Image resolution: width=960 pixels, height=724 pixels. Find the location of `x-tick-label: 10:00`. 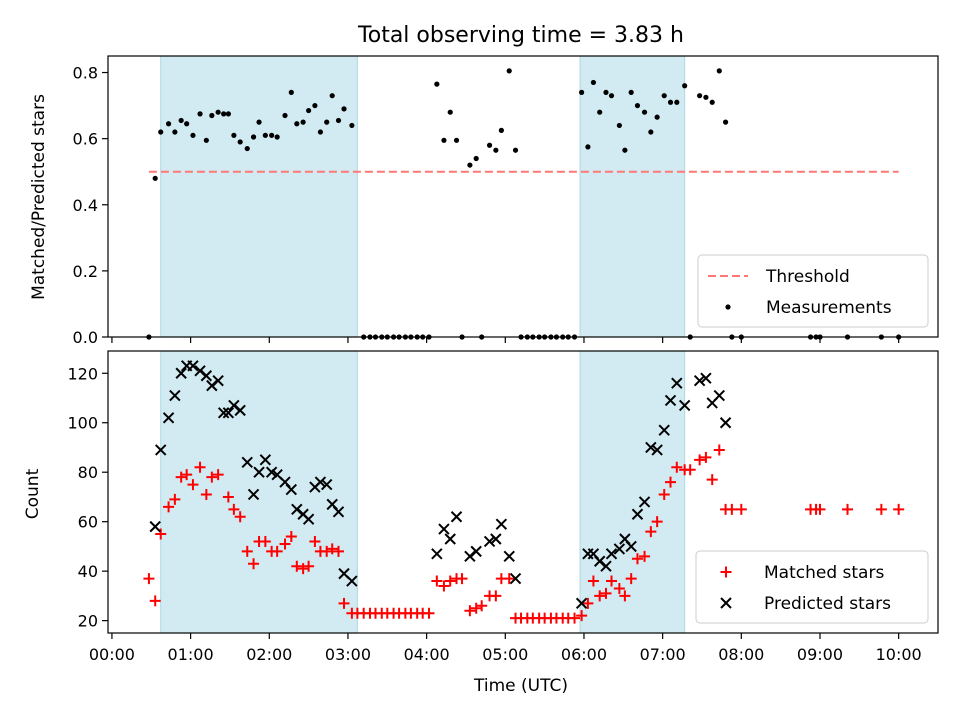

x-tick-label: 10:00 is located at coordinates (899, 654).